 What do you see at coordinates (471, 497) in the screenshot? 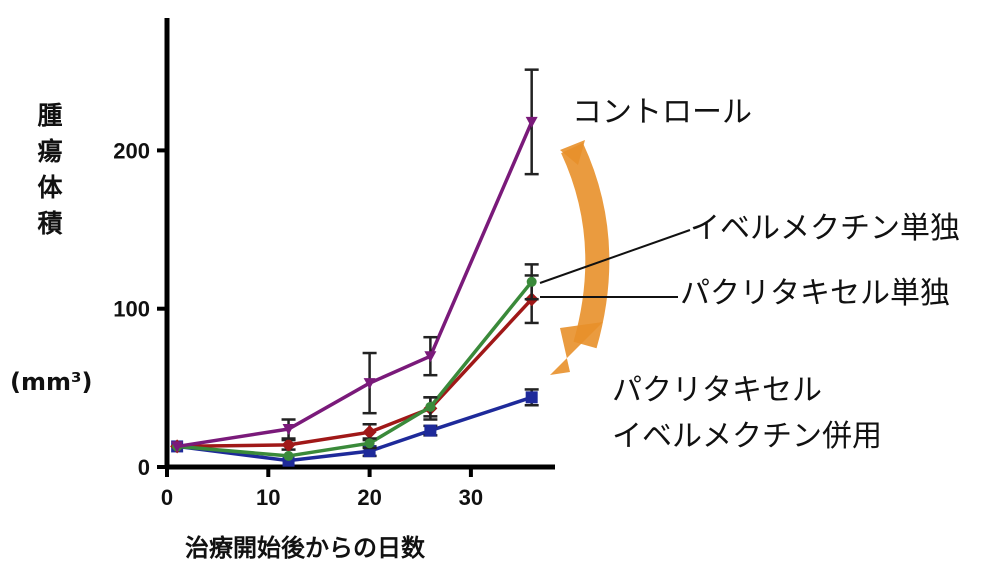
I see `x-tick-label: 30` at bounding box center [471, 497].